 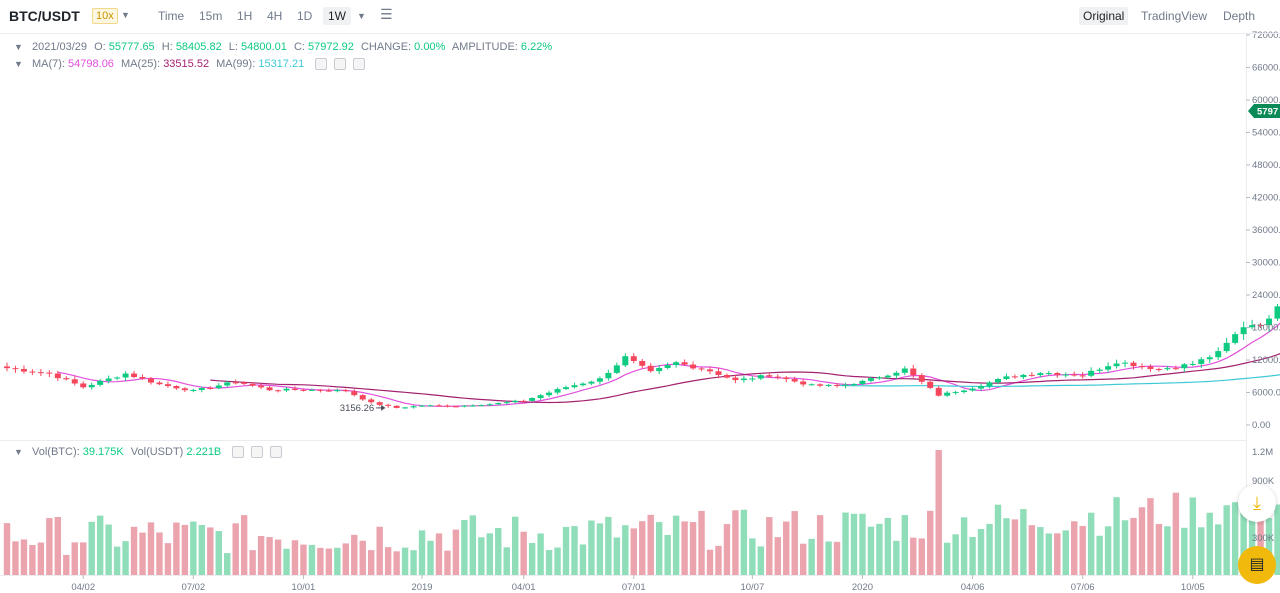 I want to click on leverage-badge: 10x, so click(x=105, y=16).